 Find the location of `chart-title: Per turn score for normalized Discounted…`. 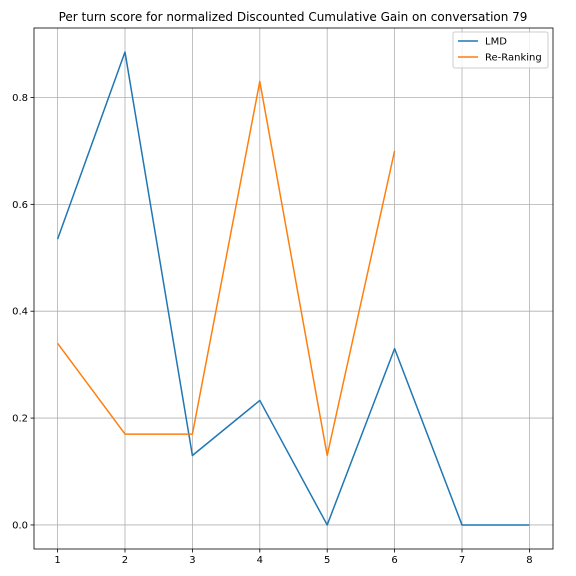

chart-title: Per turn score for normalized Discounted… is located at coordinates (293, 17).